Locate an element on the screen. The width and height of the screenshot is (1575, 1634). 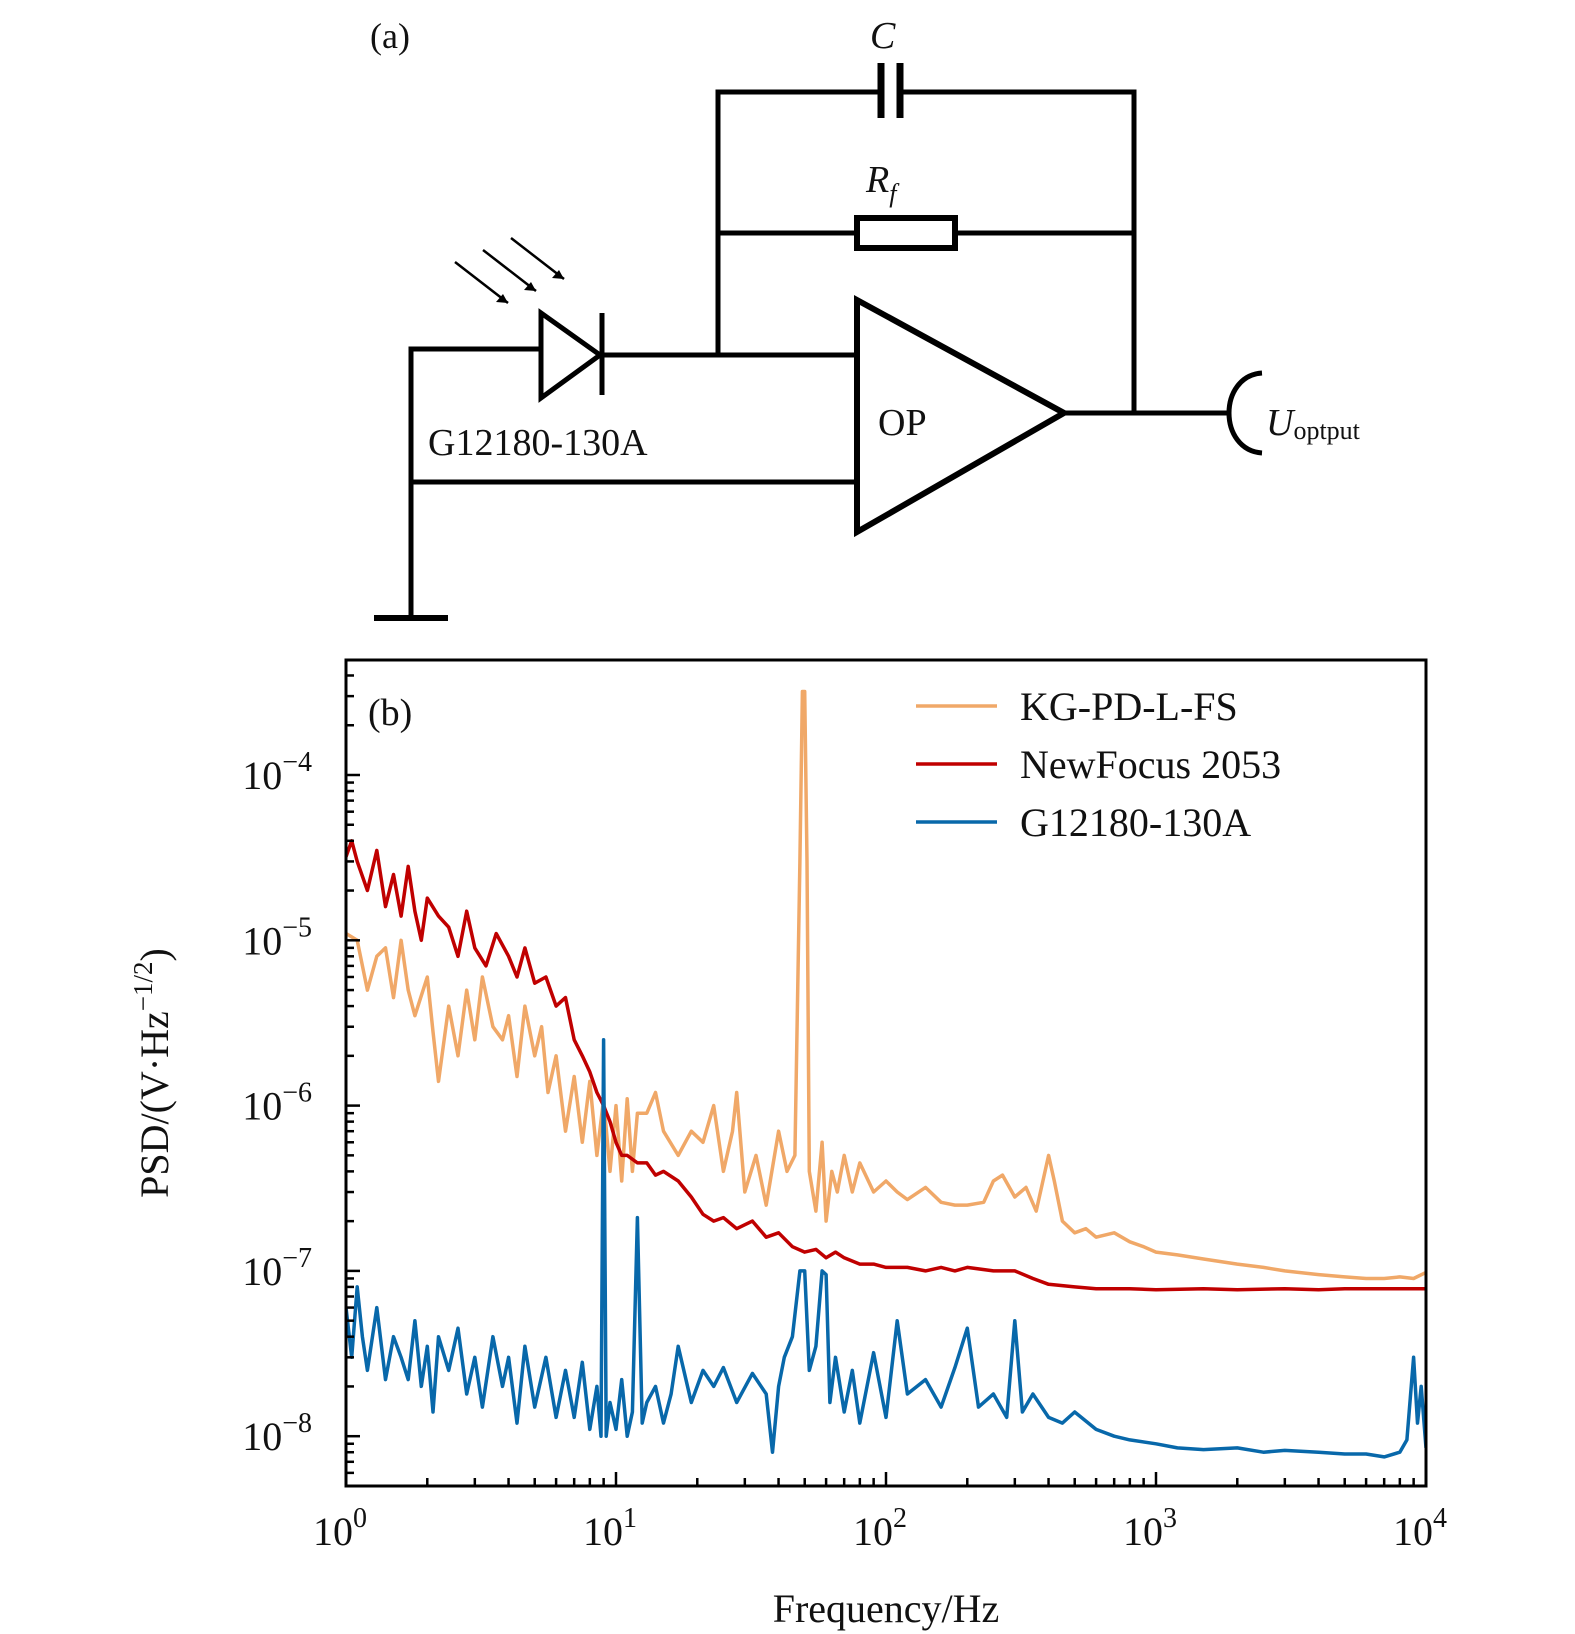
capacitor-wire-right is located at coordinates (1017, 252).